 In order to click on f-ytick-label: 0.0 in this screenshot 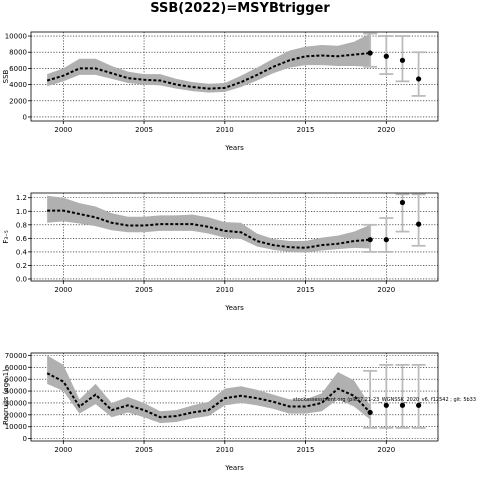, I will do `click(21, 279)`.